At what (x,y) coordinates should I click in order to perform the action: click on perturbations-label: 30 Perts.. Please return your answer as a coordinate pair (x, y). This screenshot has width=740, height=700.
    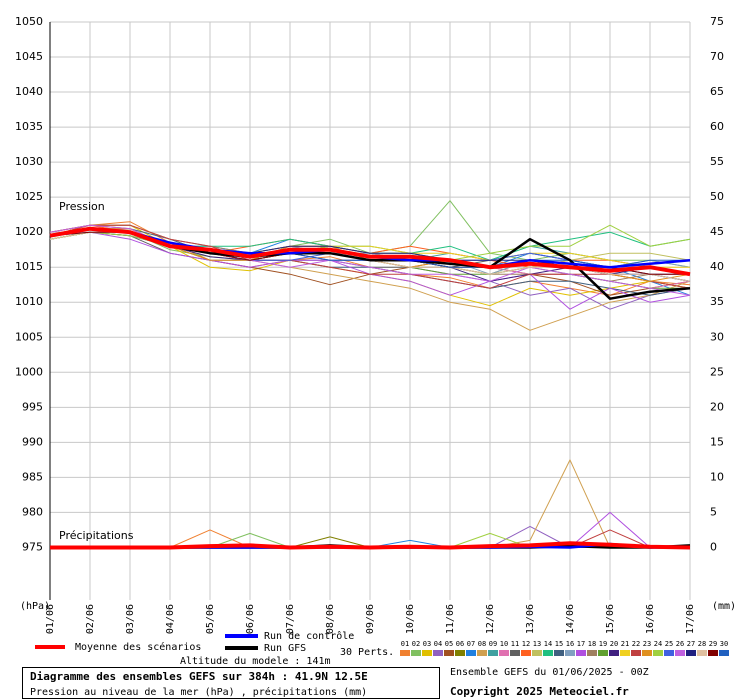
    Looking at the image, I should click on (367, 652).